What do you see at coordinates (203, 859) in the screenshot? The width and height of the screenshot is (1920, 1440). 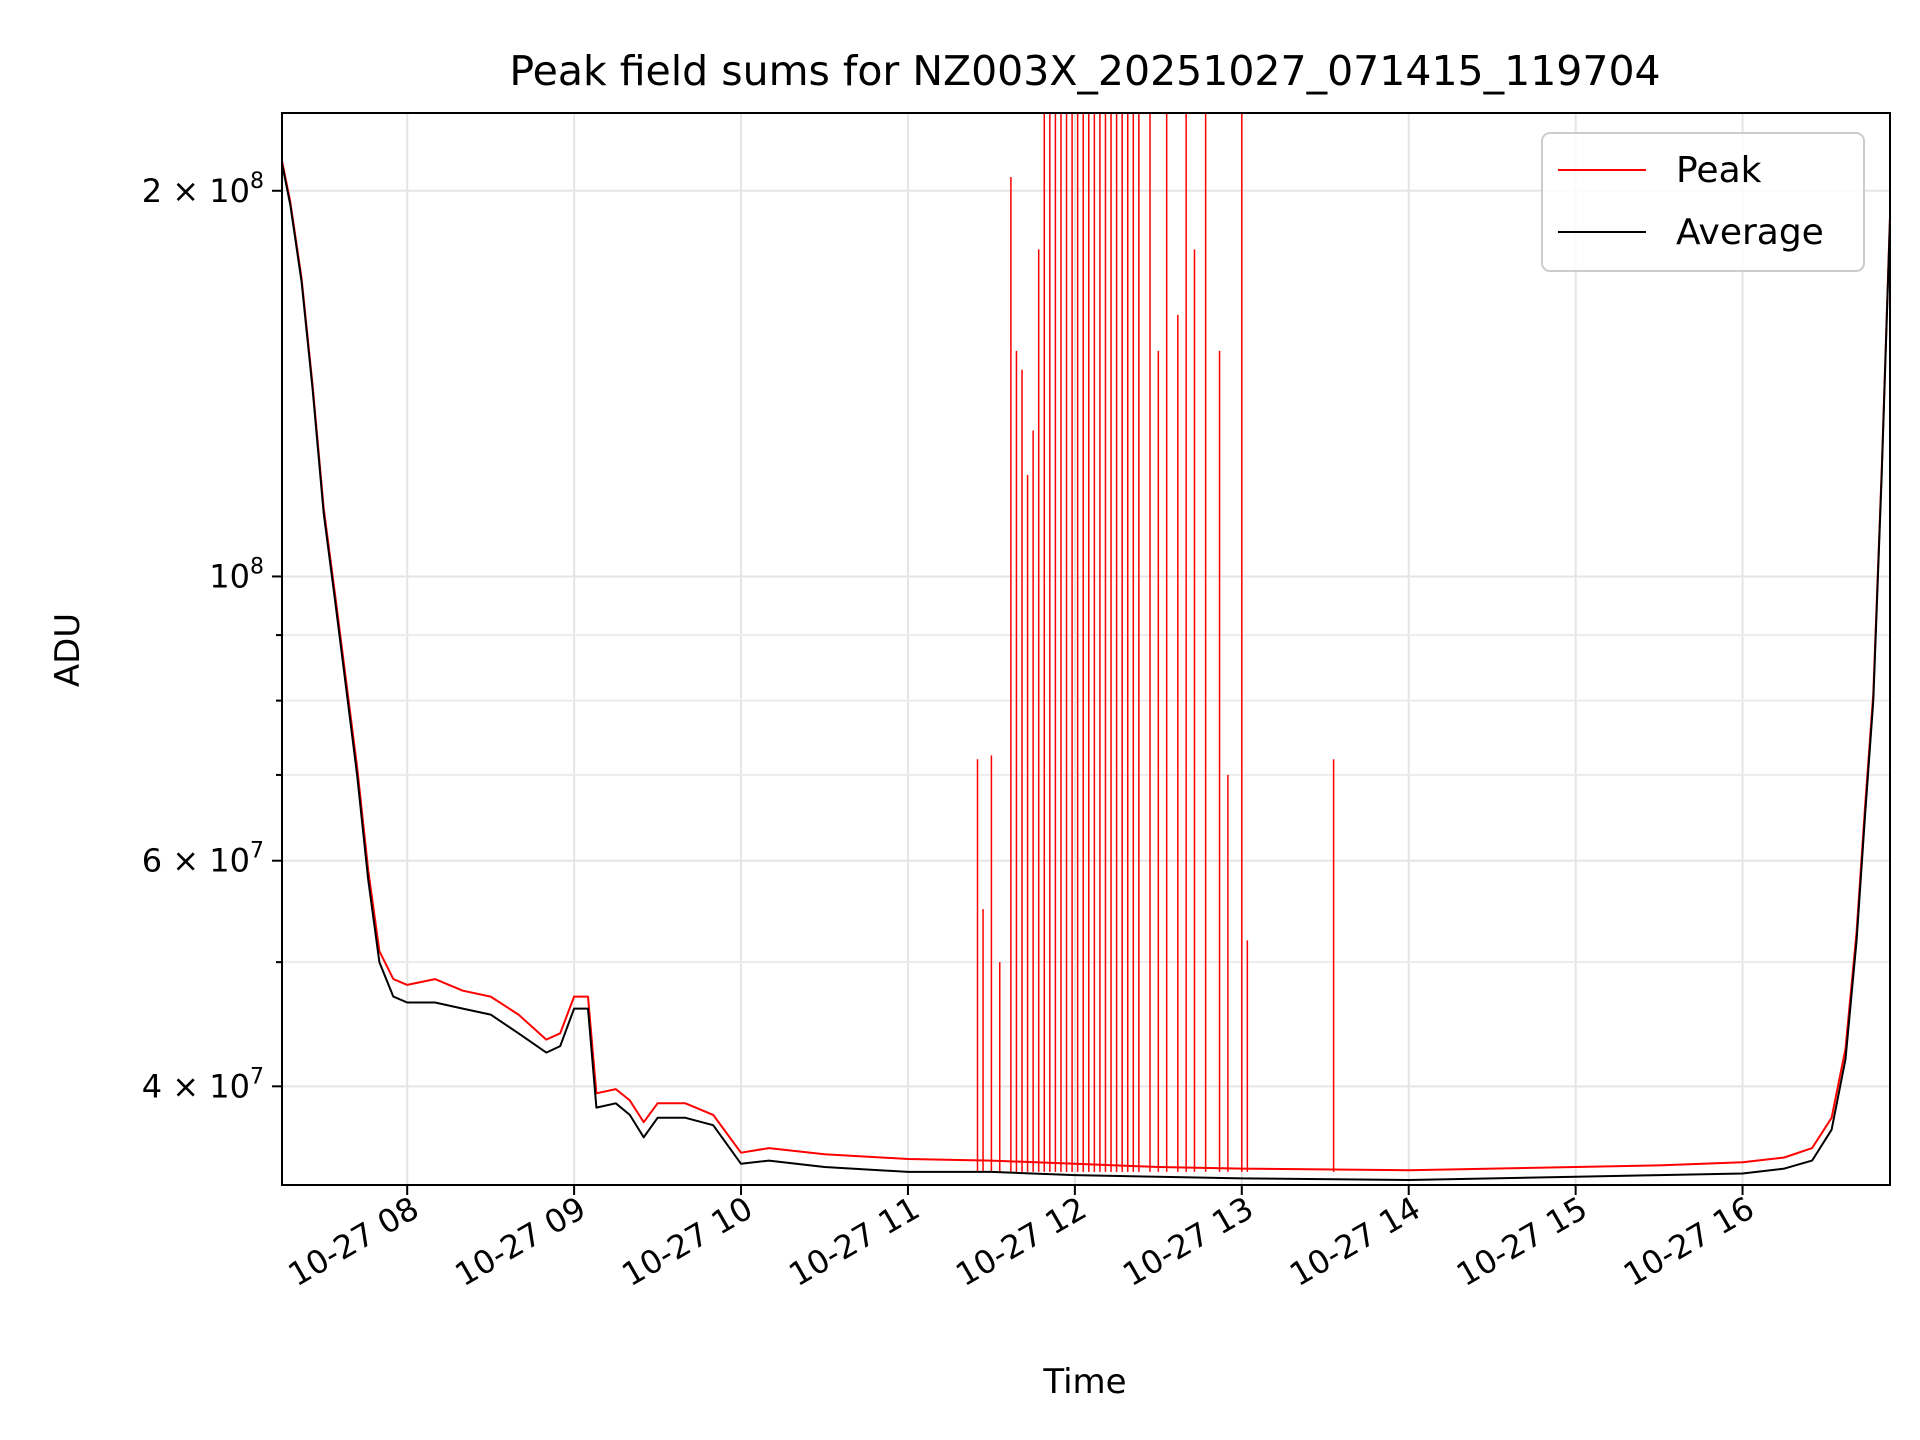 I see `y-tick-label: 6 × 107` at bounding box center [203, 859].